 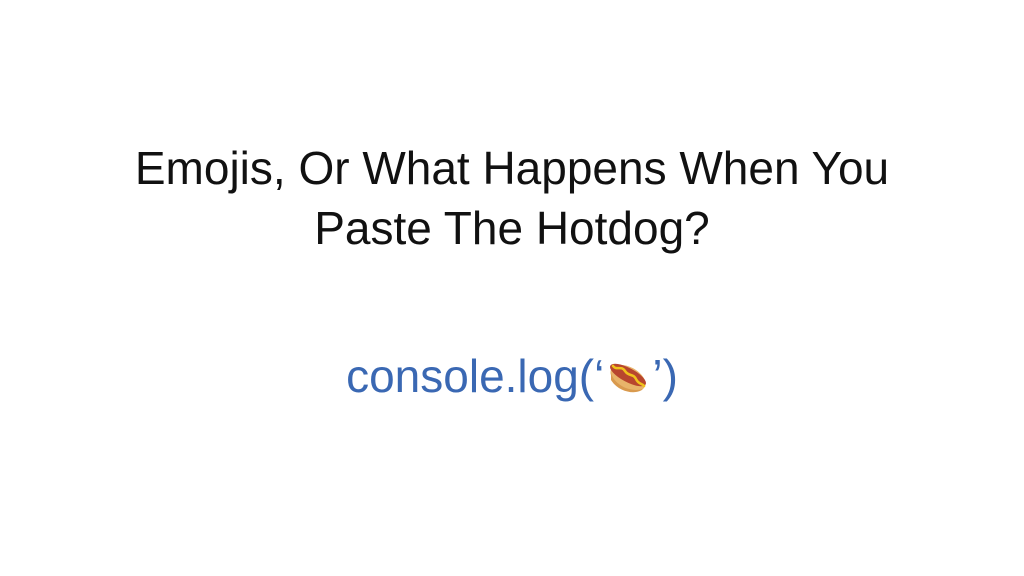 What do you see at coordinates (665, 376) in the screenshot?
I see `code-suffix: ’)` at bounding box center [665, 376].